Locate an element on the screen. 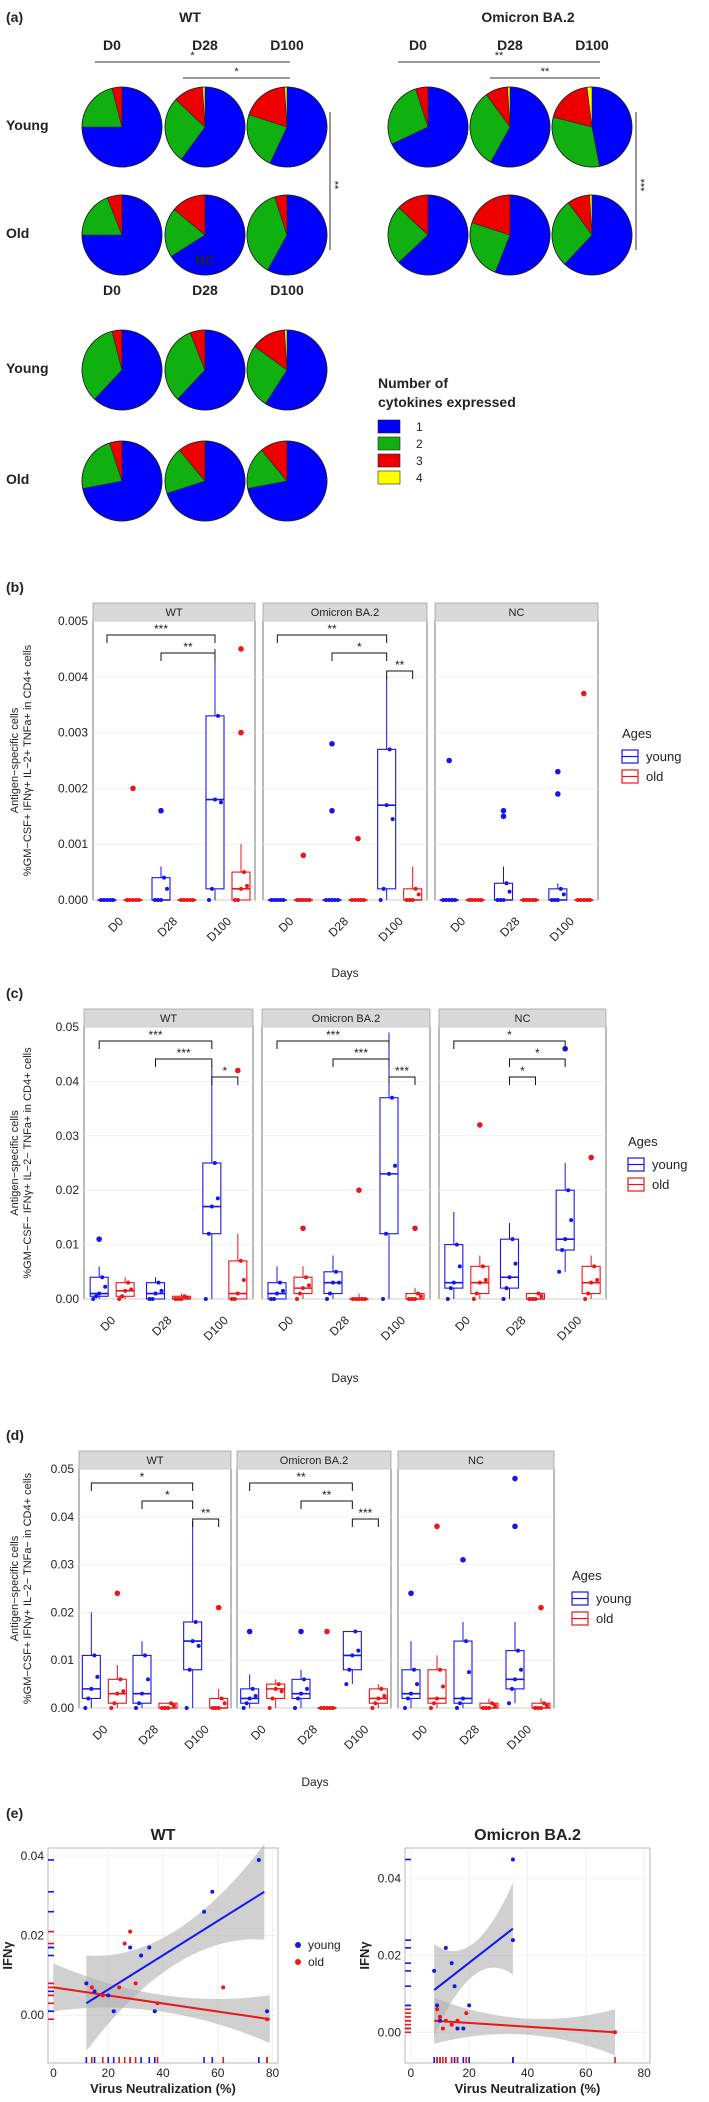 The image size is (709, 2102). scatter-ytick-label: 0.00 is located at coordinates (390, 2032).